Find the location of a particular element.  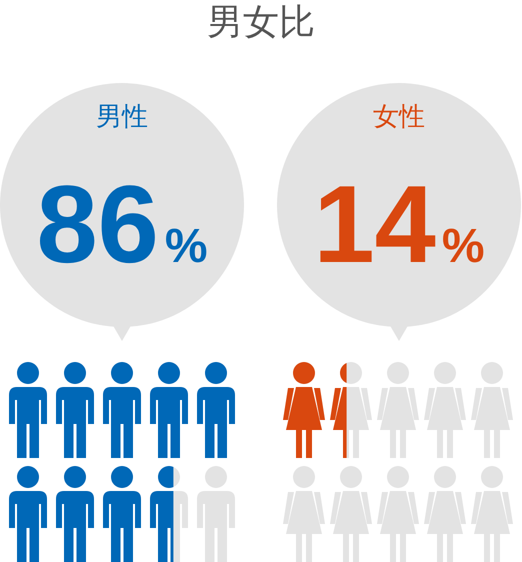

text: 男女比 is located at coordinates (261, 21).